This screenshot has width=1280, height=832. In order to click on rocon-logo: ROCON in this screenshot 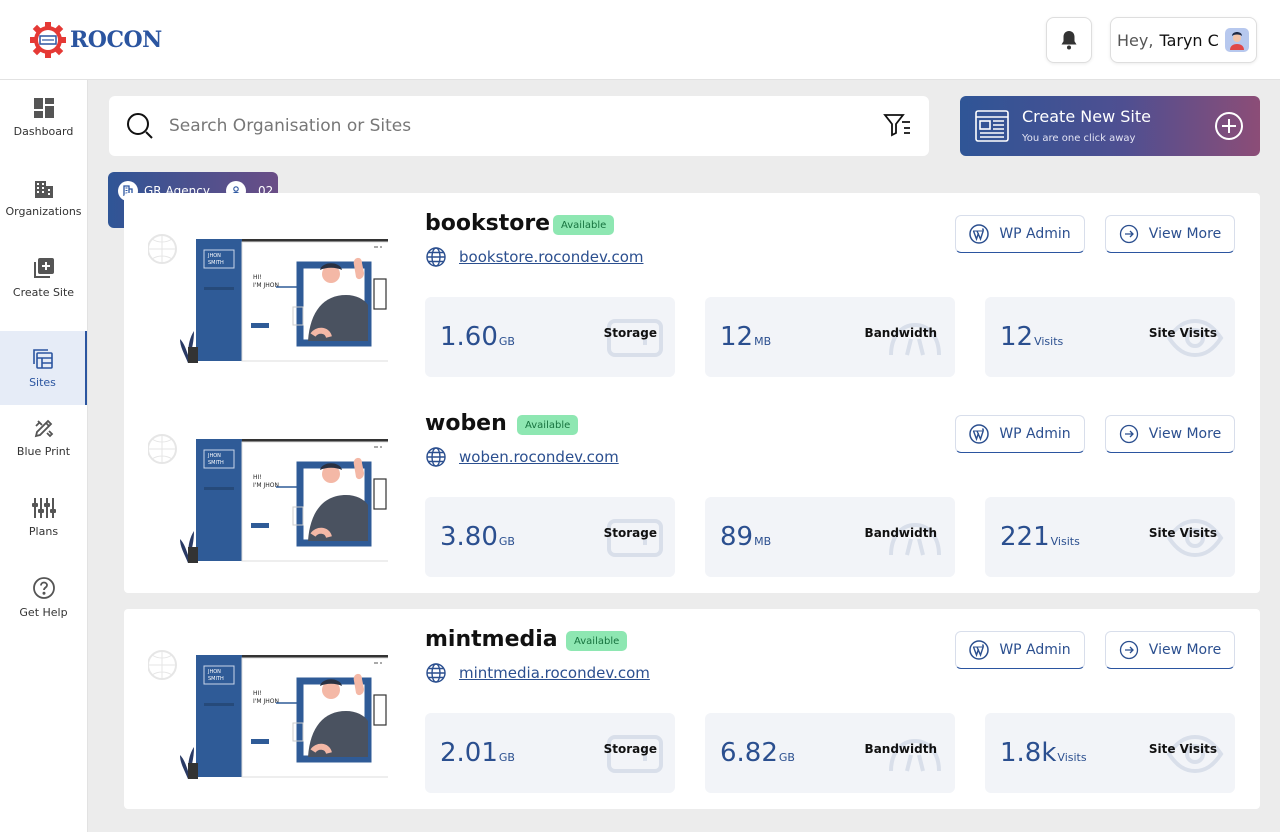, I will do `click(95, 40)`.